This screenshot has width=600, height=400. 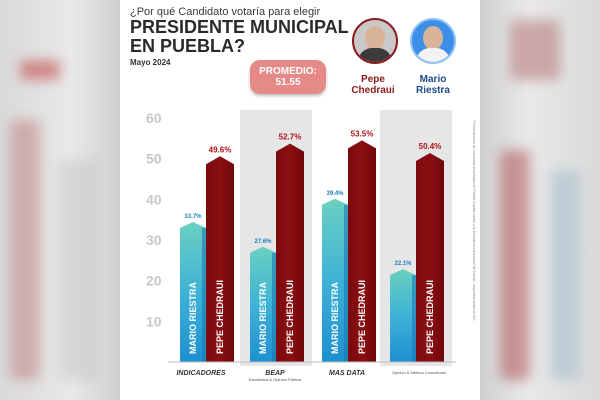 What do you see at coordinates (154, 240) in the screenshot?
I see `y-tick-label: 30` at bounding box center [154, 240].